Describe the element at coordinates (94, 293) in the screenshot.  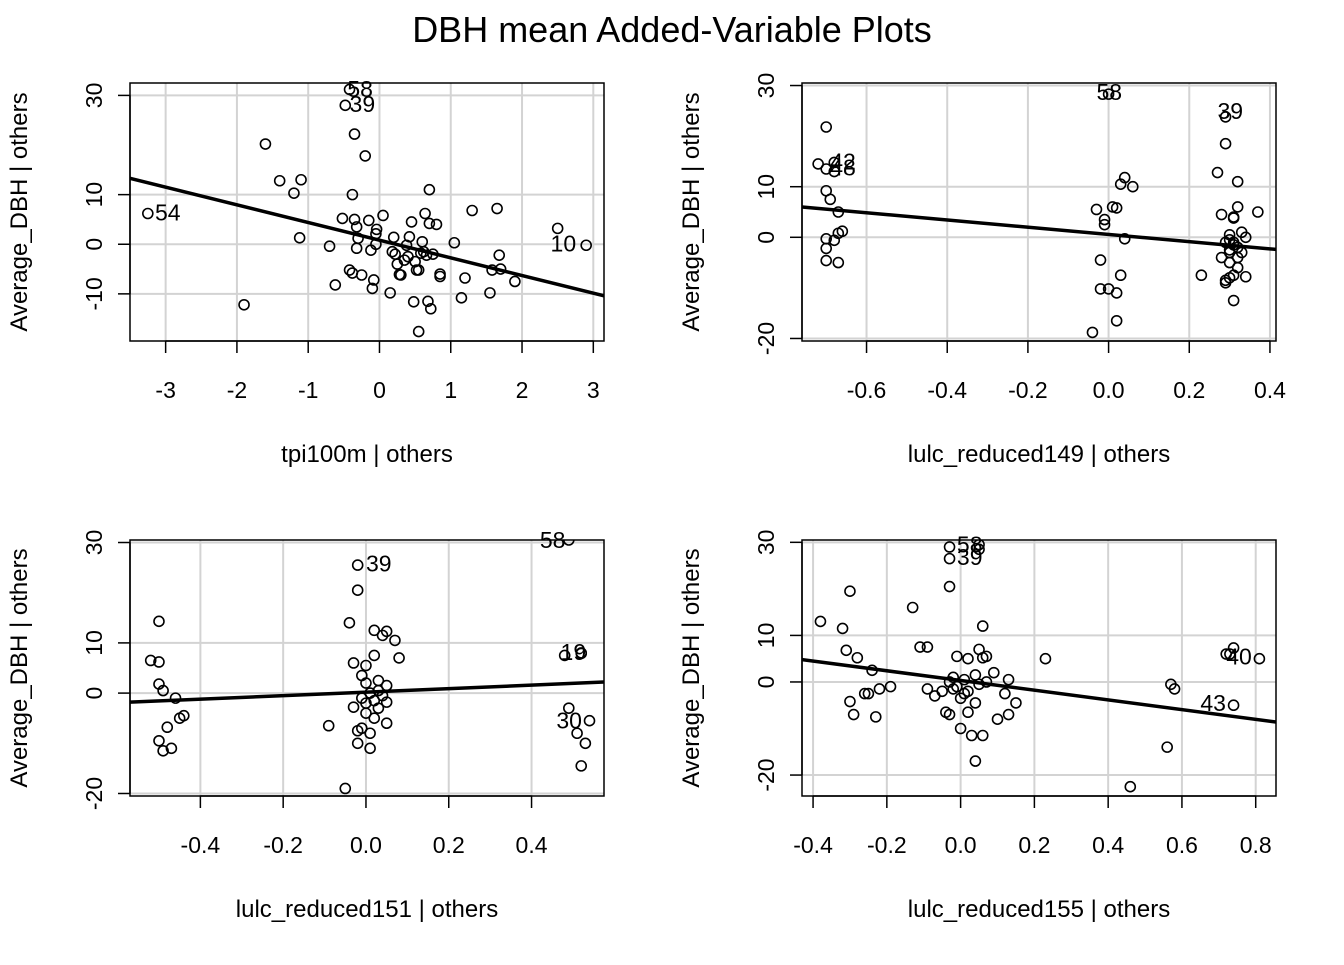
I see `panel-1-y-tick-label-0: -10` at that location.